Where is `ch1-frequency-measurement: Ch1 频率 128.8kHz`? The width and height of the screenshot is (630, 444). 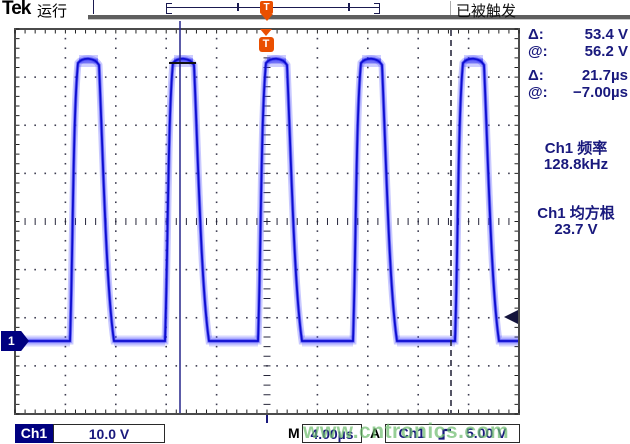 ch1-frequency-measurement: Ch1 频率 128.8kHz is located at coordinates (576, 157).